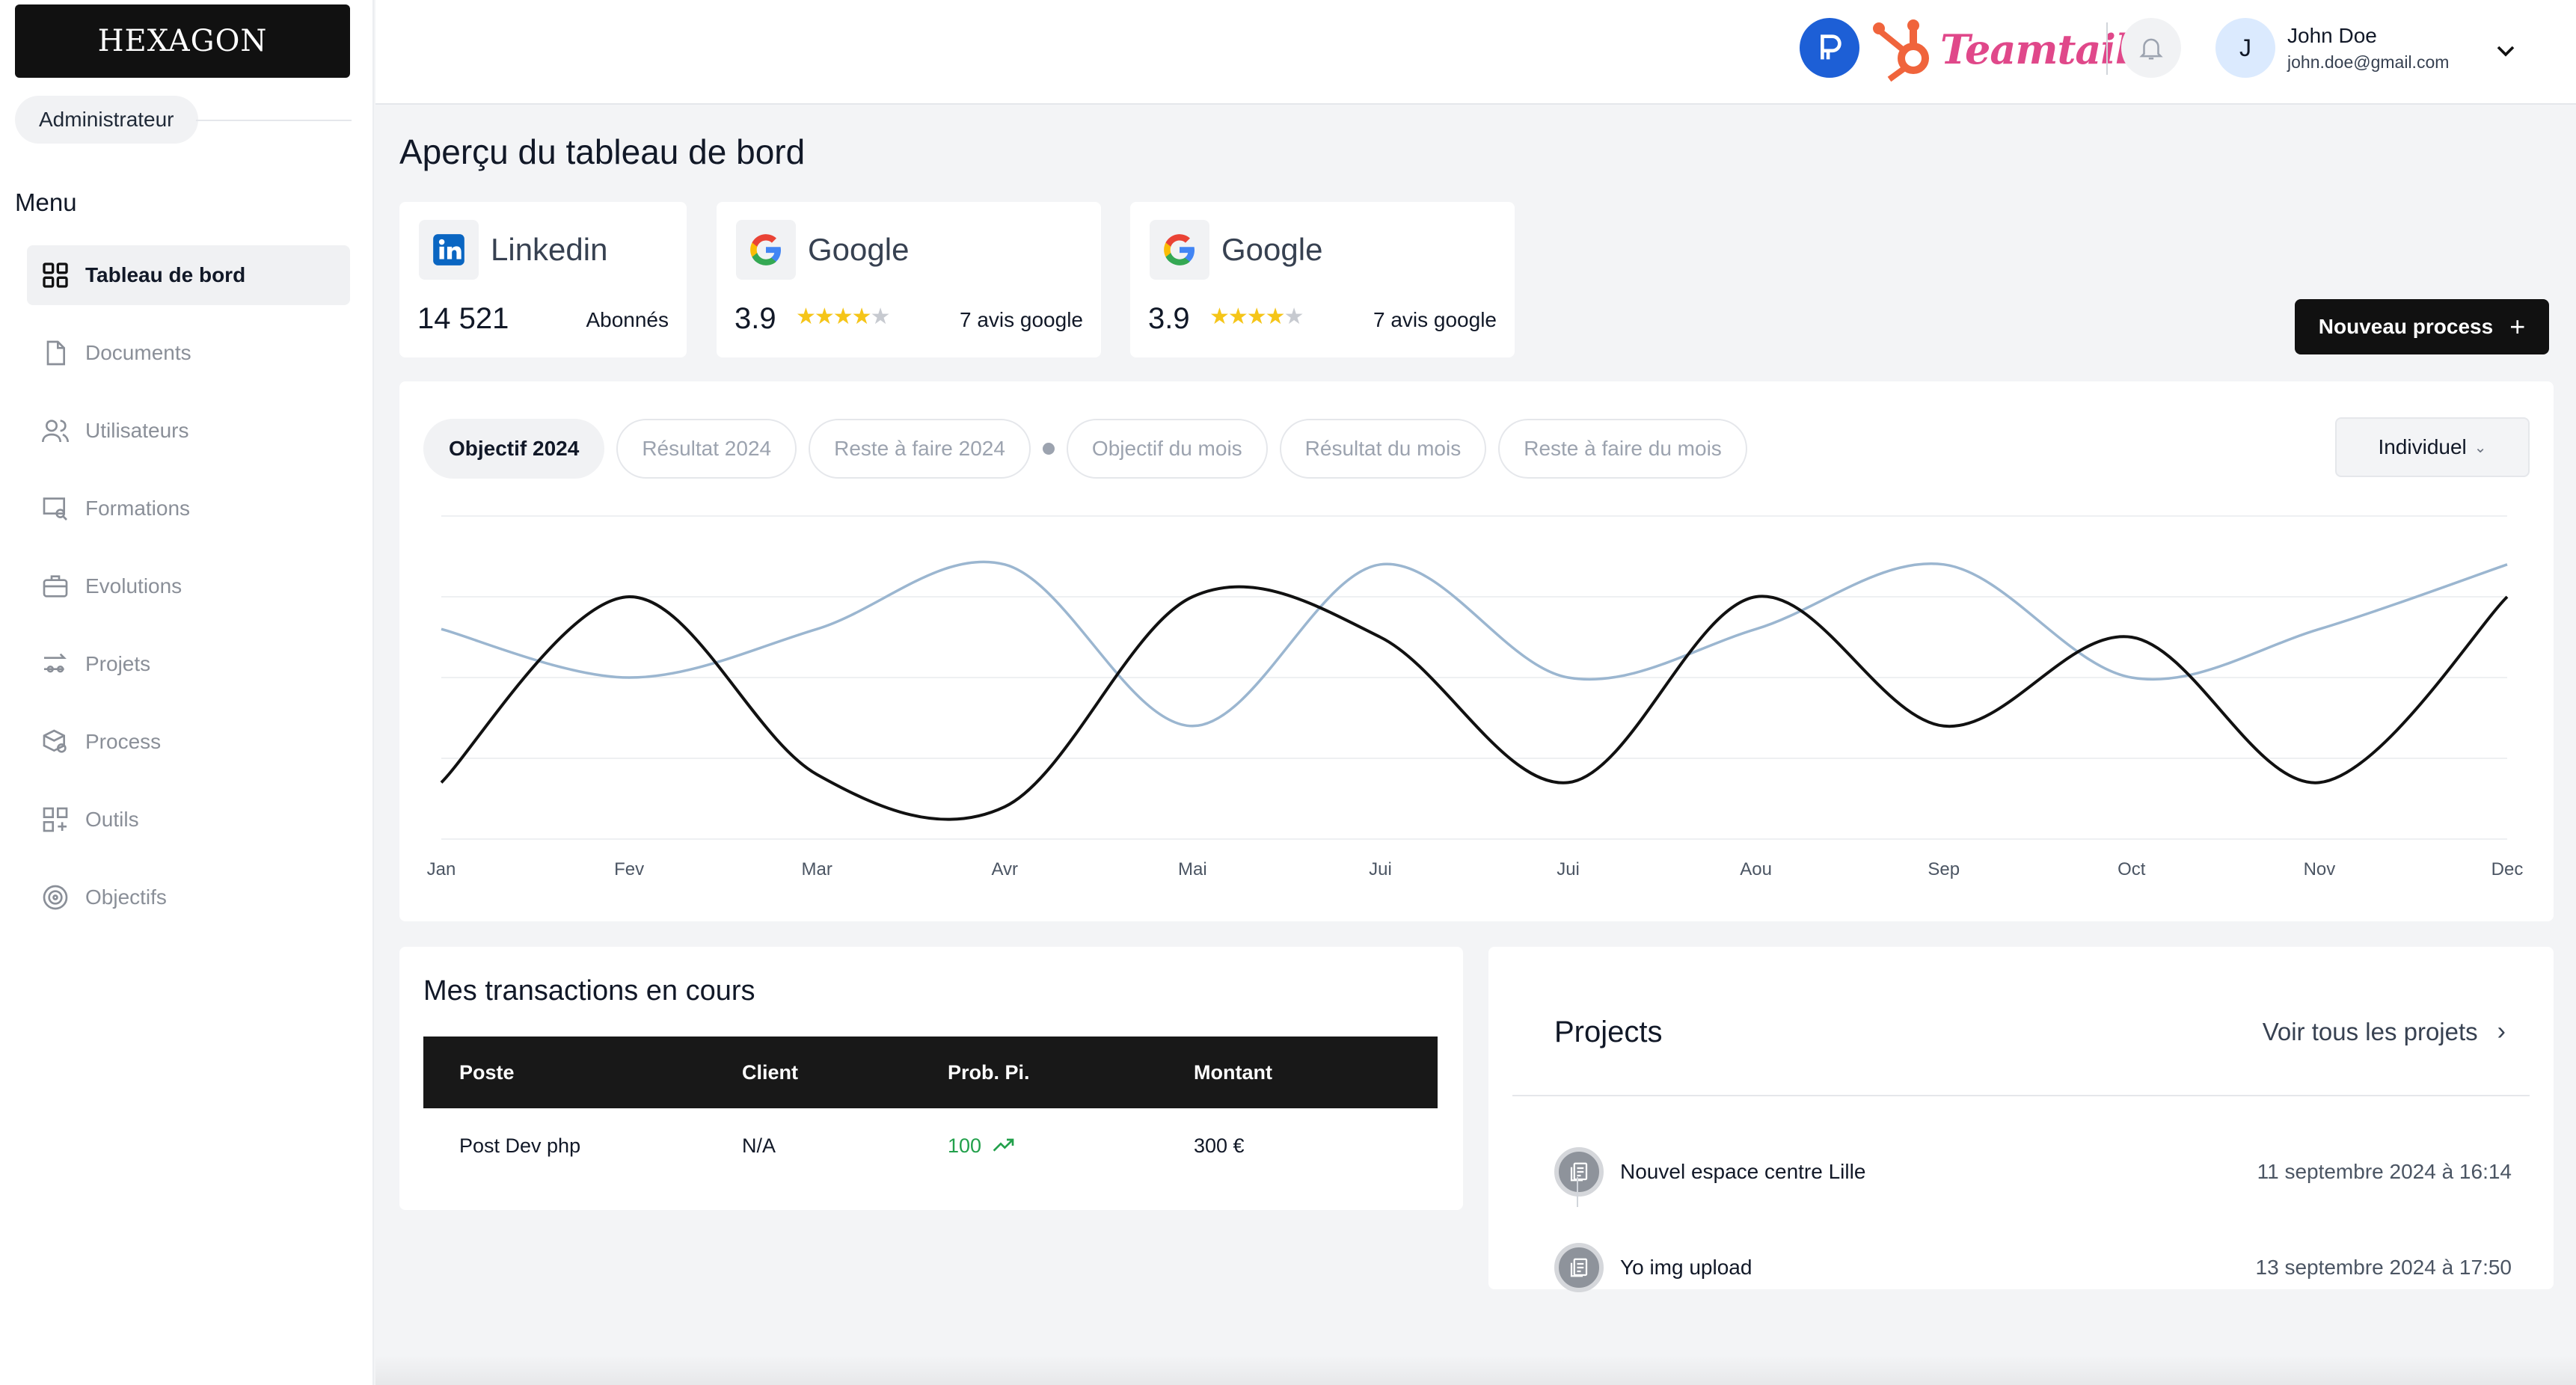  Describe the element at coordinates (1475, 52) in the screenshot. I see `top-bar: Teamtailor J John Doe john.doe@gmail.com` at that location.